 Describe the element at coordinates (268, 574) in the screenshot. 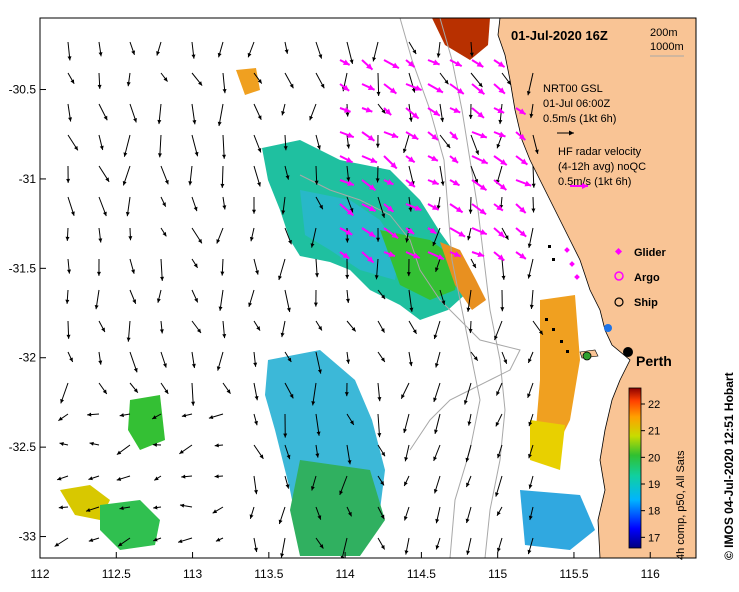

I see `x-tick-label: 113.5` at that location.